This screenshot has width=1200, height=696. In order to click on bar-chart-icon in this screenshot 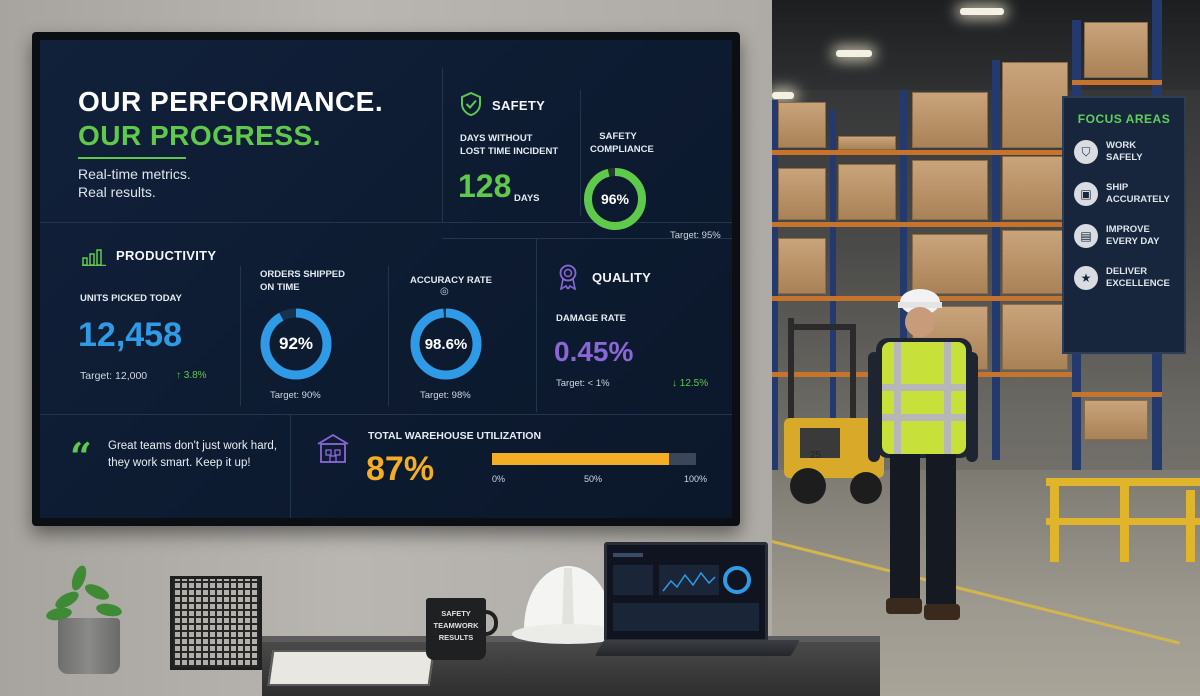, I will do `click(94, 257)`.